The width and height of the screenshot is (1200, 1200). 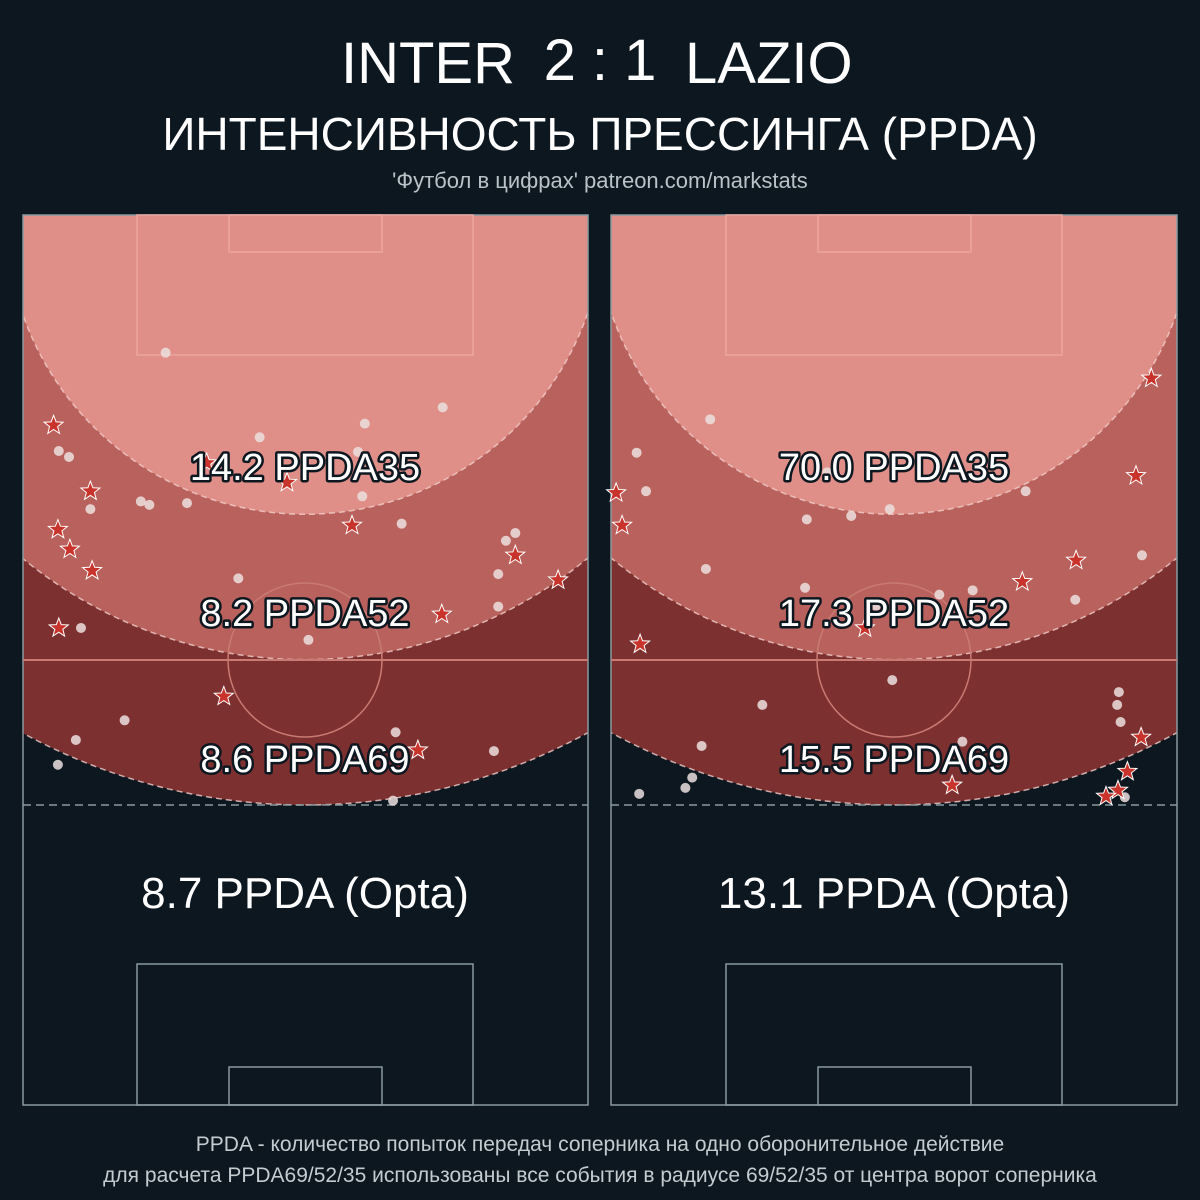 What do you see at coordinates (894, 1034) in the screenshot?
I see `penalty-box-bottom` at bounding box center [894, 1034].